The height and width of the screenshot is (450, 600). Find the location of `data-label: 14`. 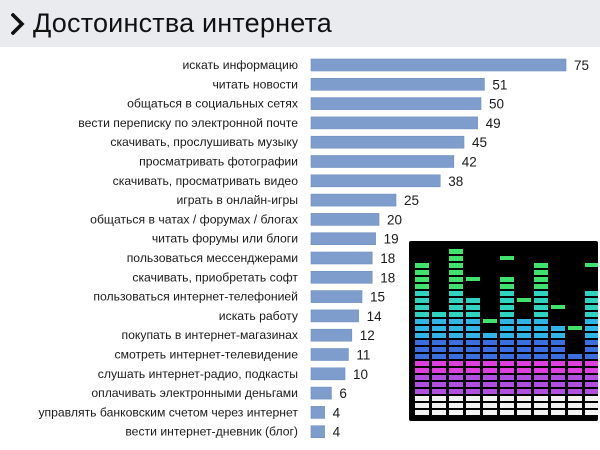

data-label: 14 is located at coordinates (375, 316).